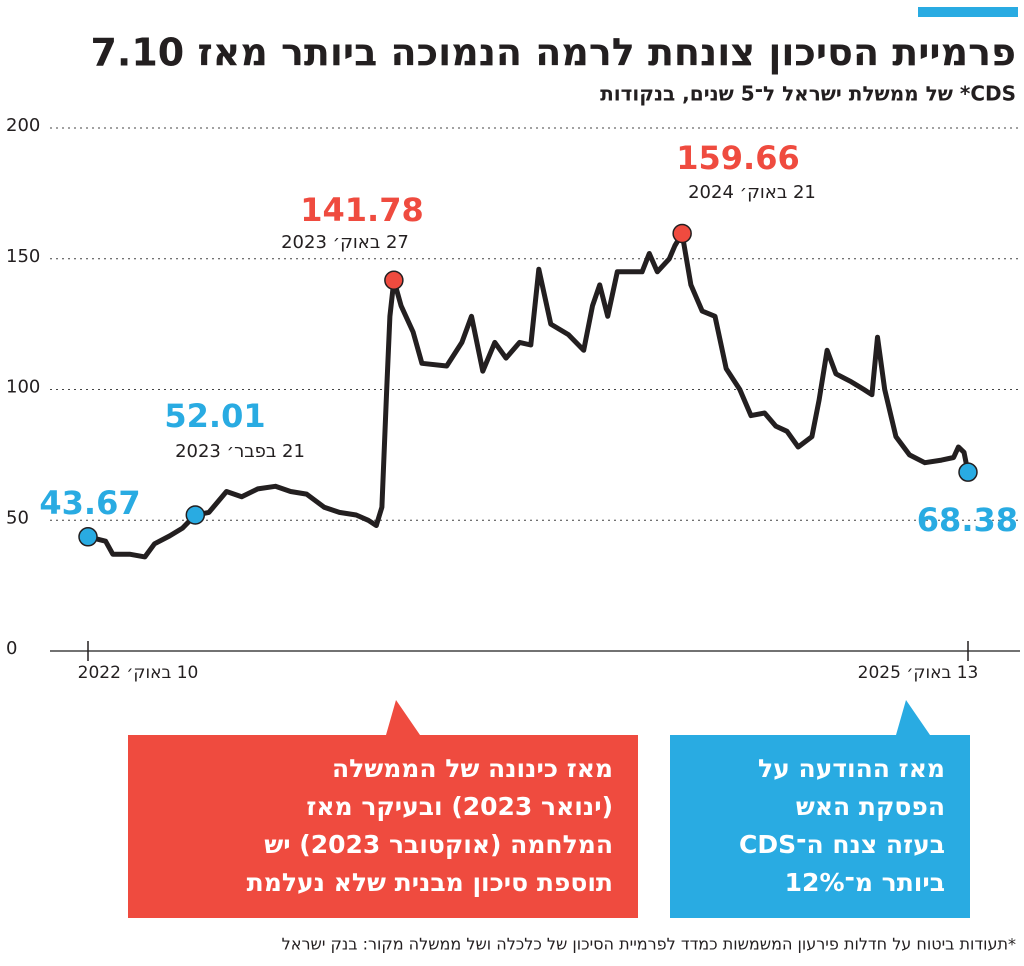 Image resolution: width=1024 pixels, height=966 pixels. I want to click on y-tick-label: 100, so click(23, 387).